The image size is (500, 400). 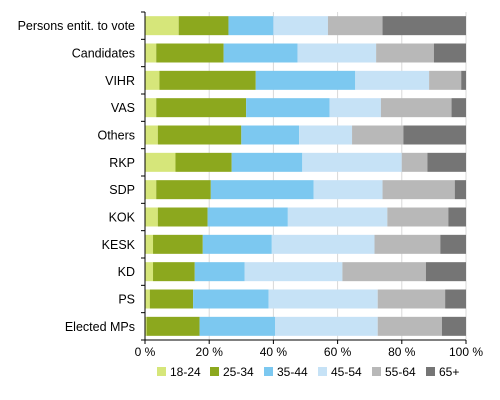 What do you see at coordinates (103, 54) in the screenshot?
I see `category-label: Candidates` at bounding box center [103, 54].